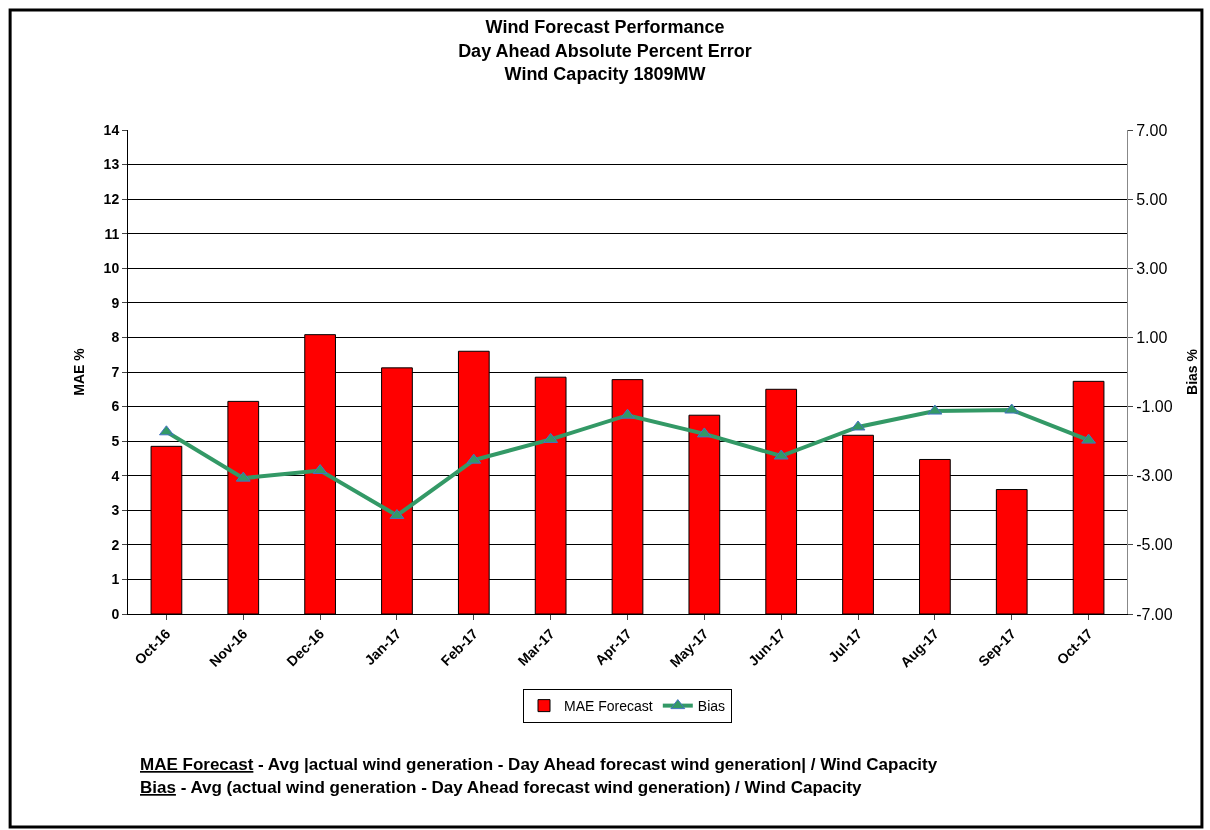  Describe the element at coordinates (112, 233) in the screenshot. I see `y-tick-label: 11` at that location.